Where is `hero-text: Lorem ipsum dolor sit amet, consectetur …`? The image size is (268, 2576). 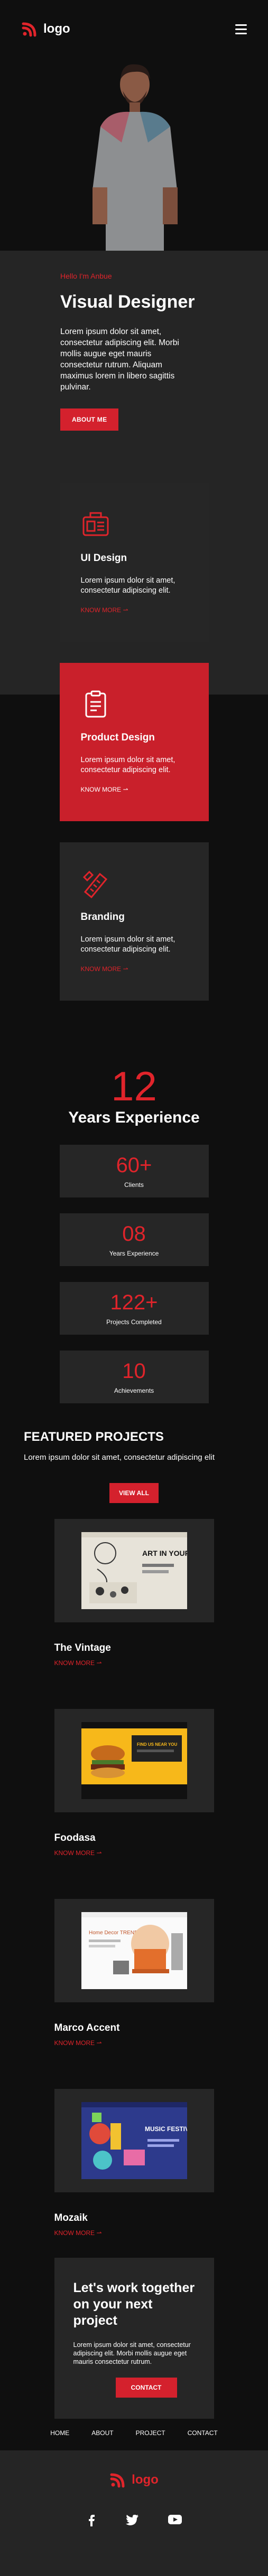 hero-text: Lorem ipsum dolor sit amet, consectetur … is located at coordinates (120, 359).